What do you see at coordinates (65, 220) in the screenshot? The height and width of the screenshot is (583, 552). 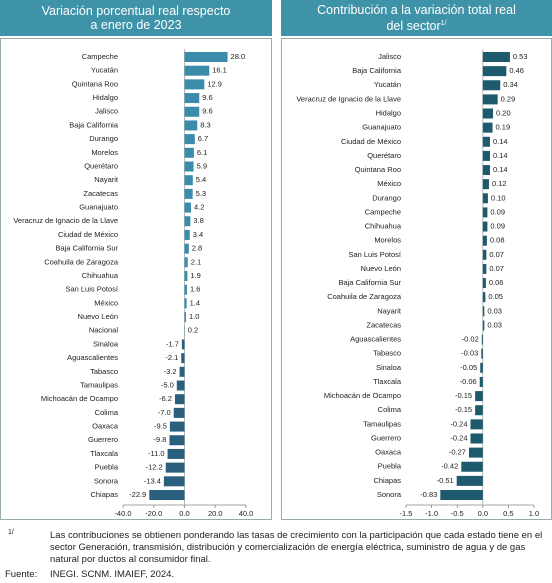 I see `category-label: Veracruz de Ignacio de la Llave` at bounding box center [65, 220].